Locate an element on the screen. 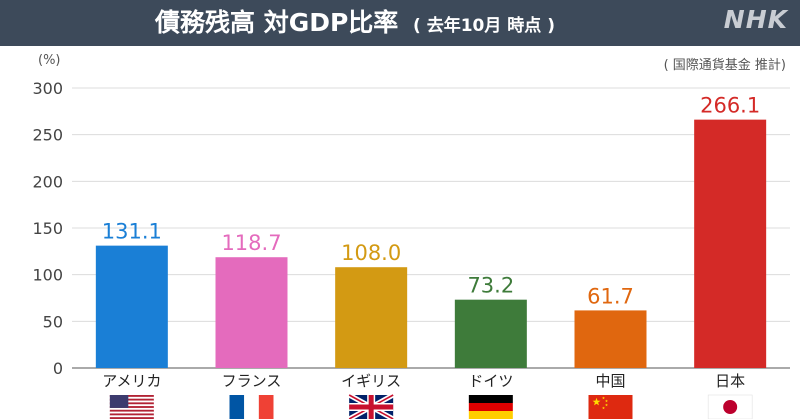 Image resolution: width=800 pixels, height=419 pixels. title-main: 債務残高 対GDP比率 is located at coordinates (277, 22).